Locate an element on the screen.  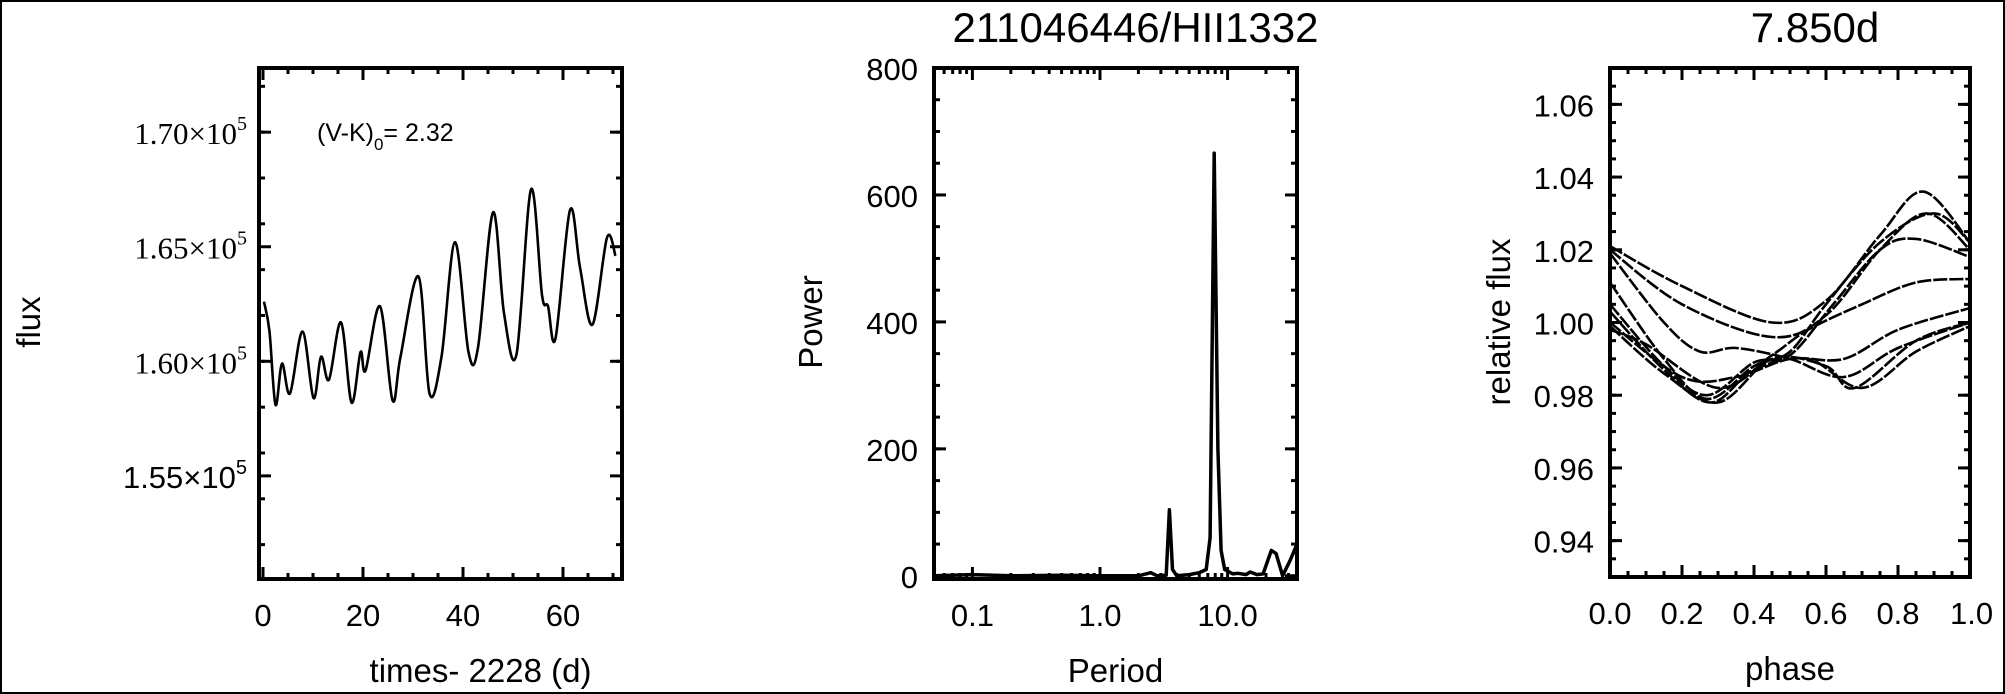
y-tick-mantissa: 1.70×10 is located at coordinates (185, 133).